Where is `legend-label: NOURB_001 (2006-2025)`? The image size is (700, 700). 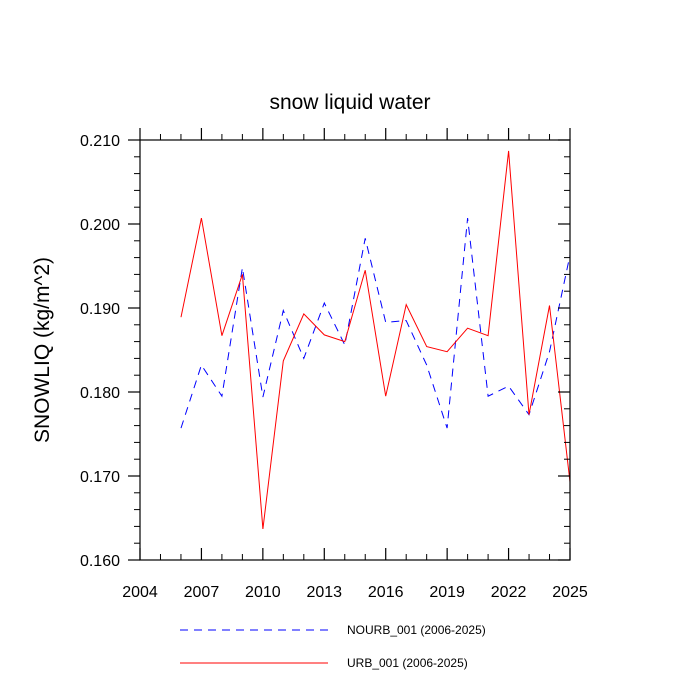 legend-label: NOURB_001 (2006-2025) is located at coordinates (416, 630).